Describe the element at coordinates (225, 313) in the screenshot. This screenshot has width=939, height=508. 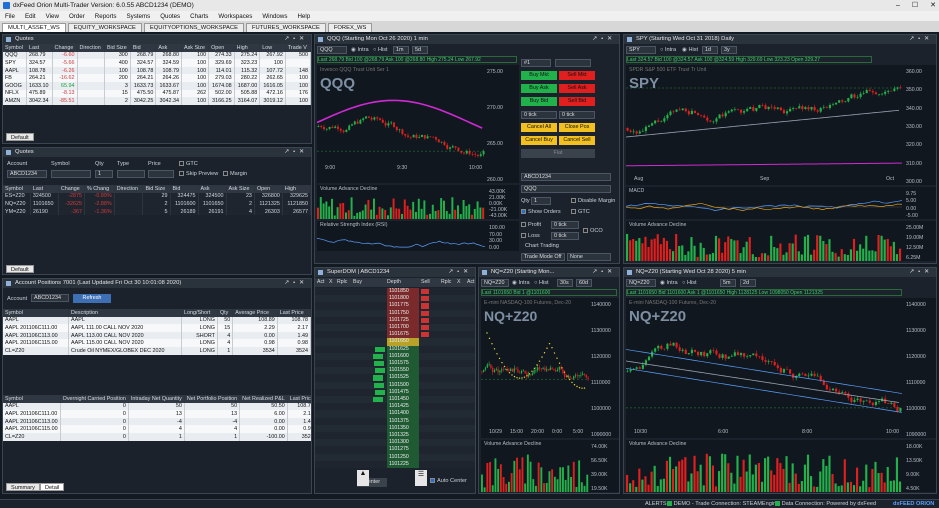
I see `column-header: Qty` at that location.